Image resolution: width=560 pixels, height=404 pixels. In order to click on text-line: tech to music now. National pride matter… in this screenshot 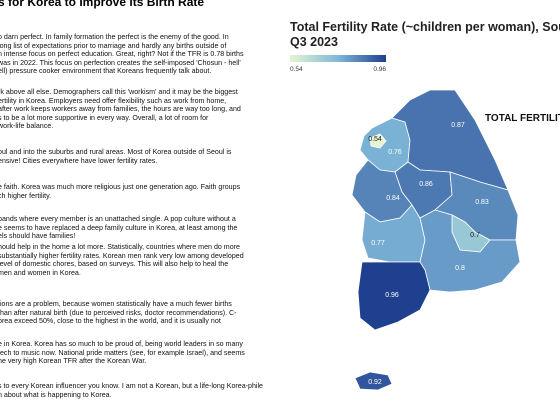, I will do `click(122, 352)`.